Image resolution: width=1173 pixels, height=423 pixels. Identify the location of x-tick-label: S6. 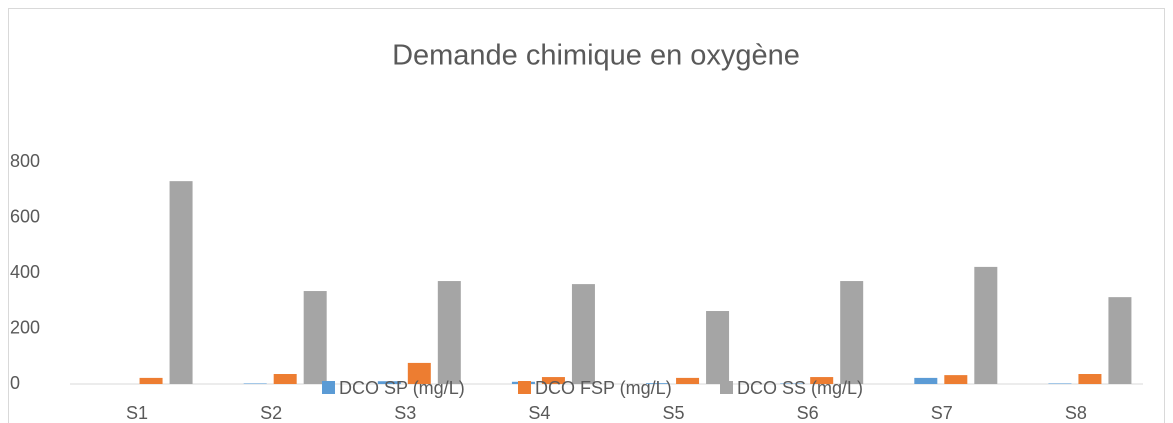
(808, 413).